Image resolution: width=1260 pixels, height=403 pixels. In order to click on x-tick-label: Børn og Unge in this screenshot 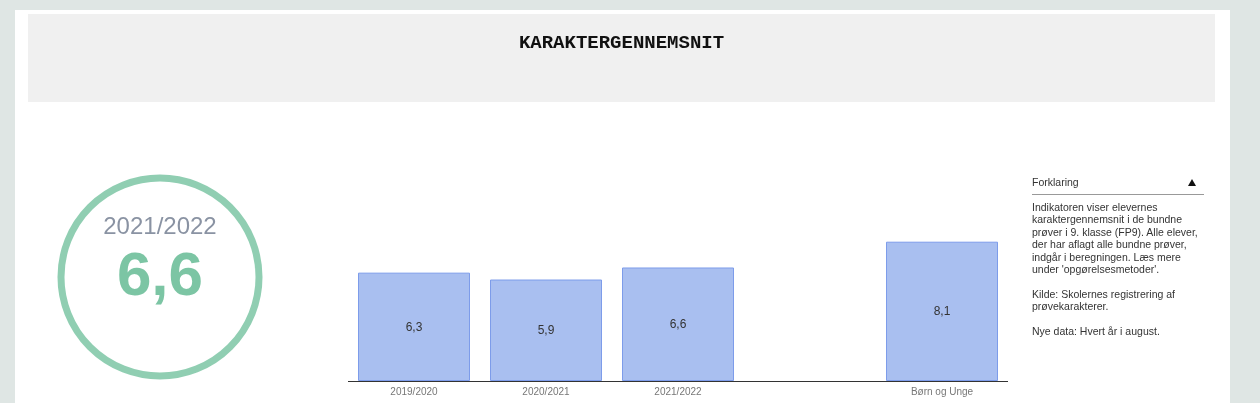, I will do `click(942, 391)`.